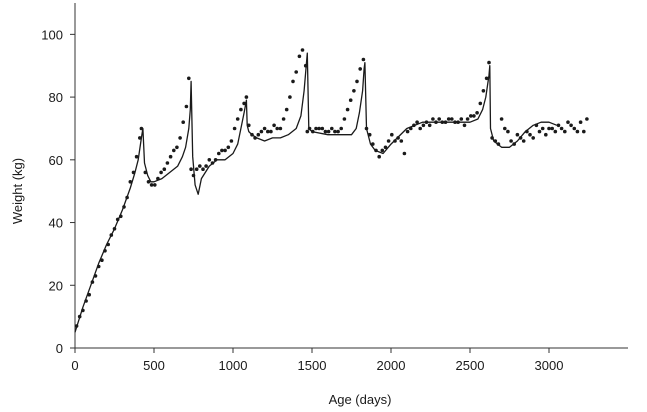 The image size is (647, 412). I want to click on x-tick-label: 500, so click(154, 365).